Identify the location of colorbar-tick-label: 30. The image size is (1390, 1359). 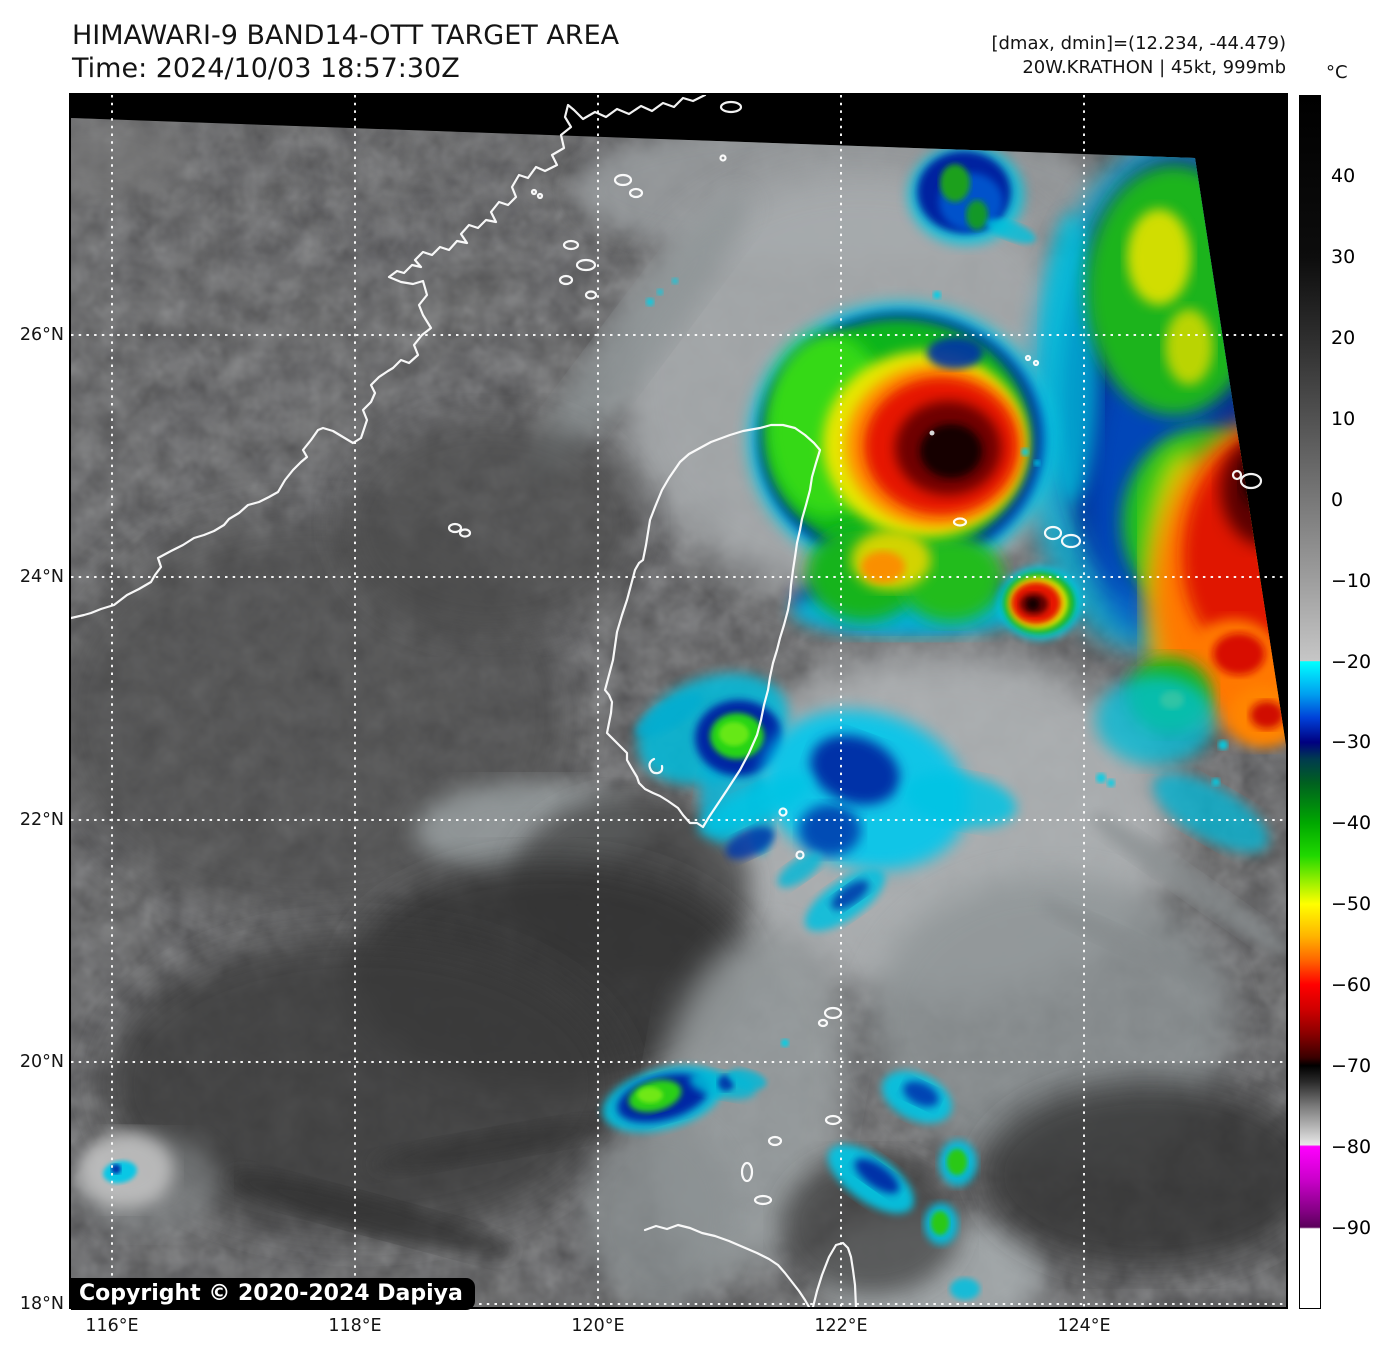
(1343, 256).